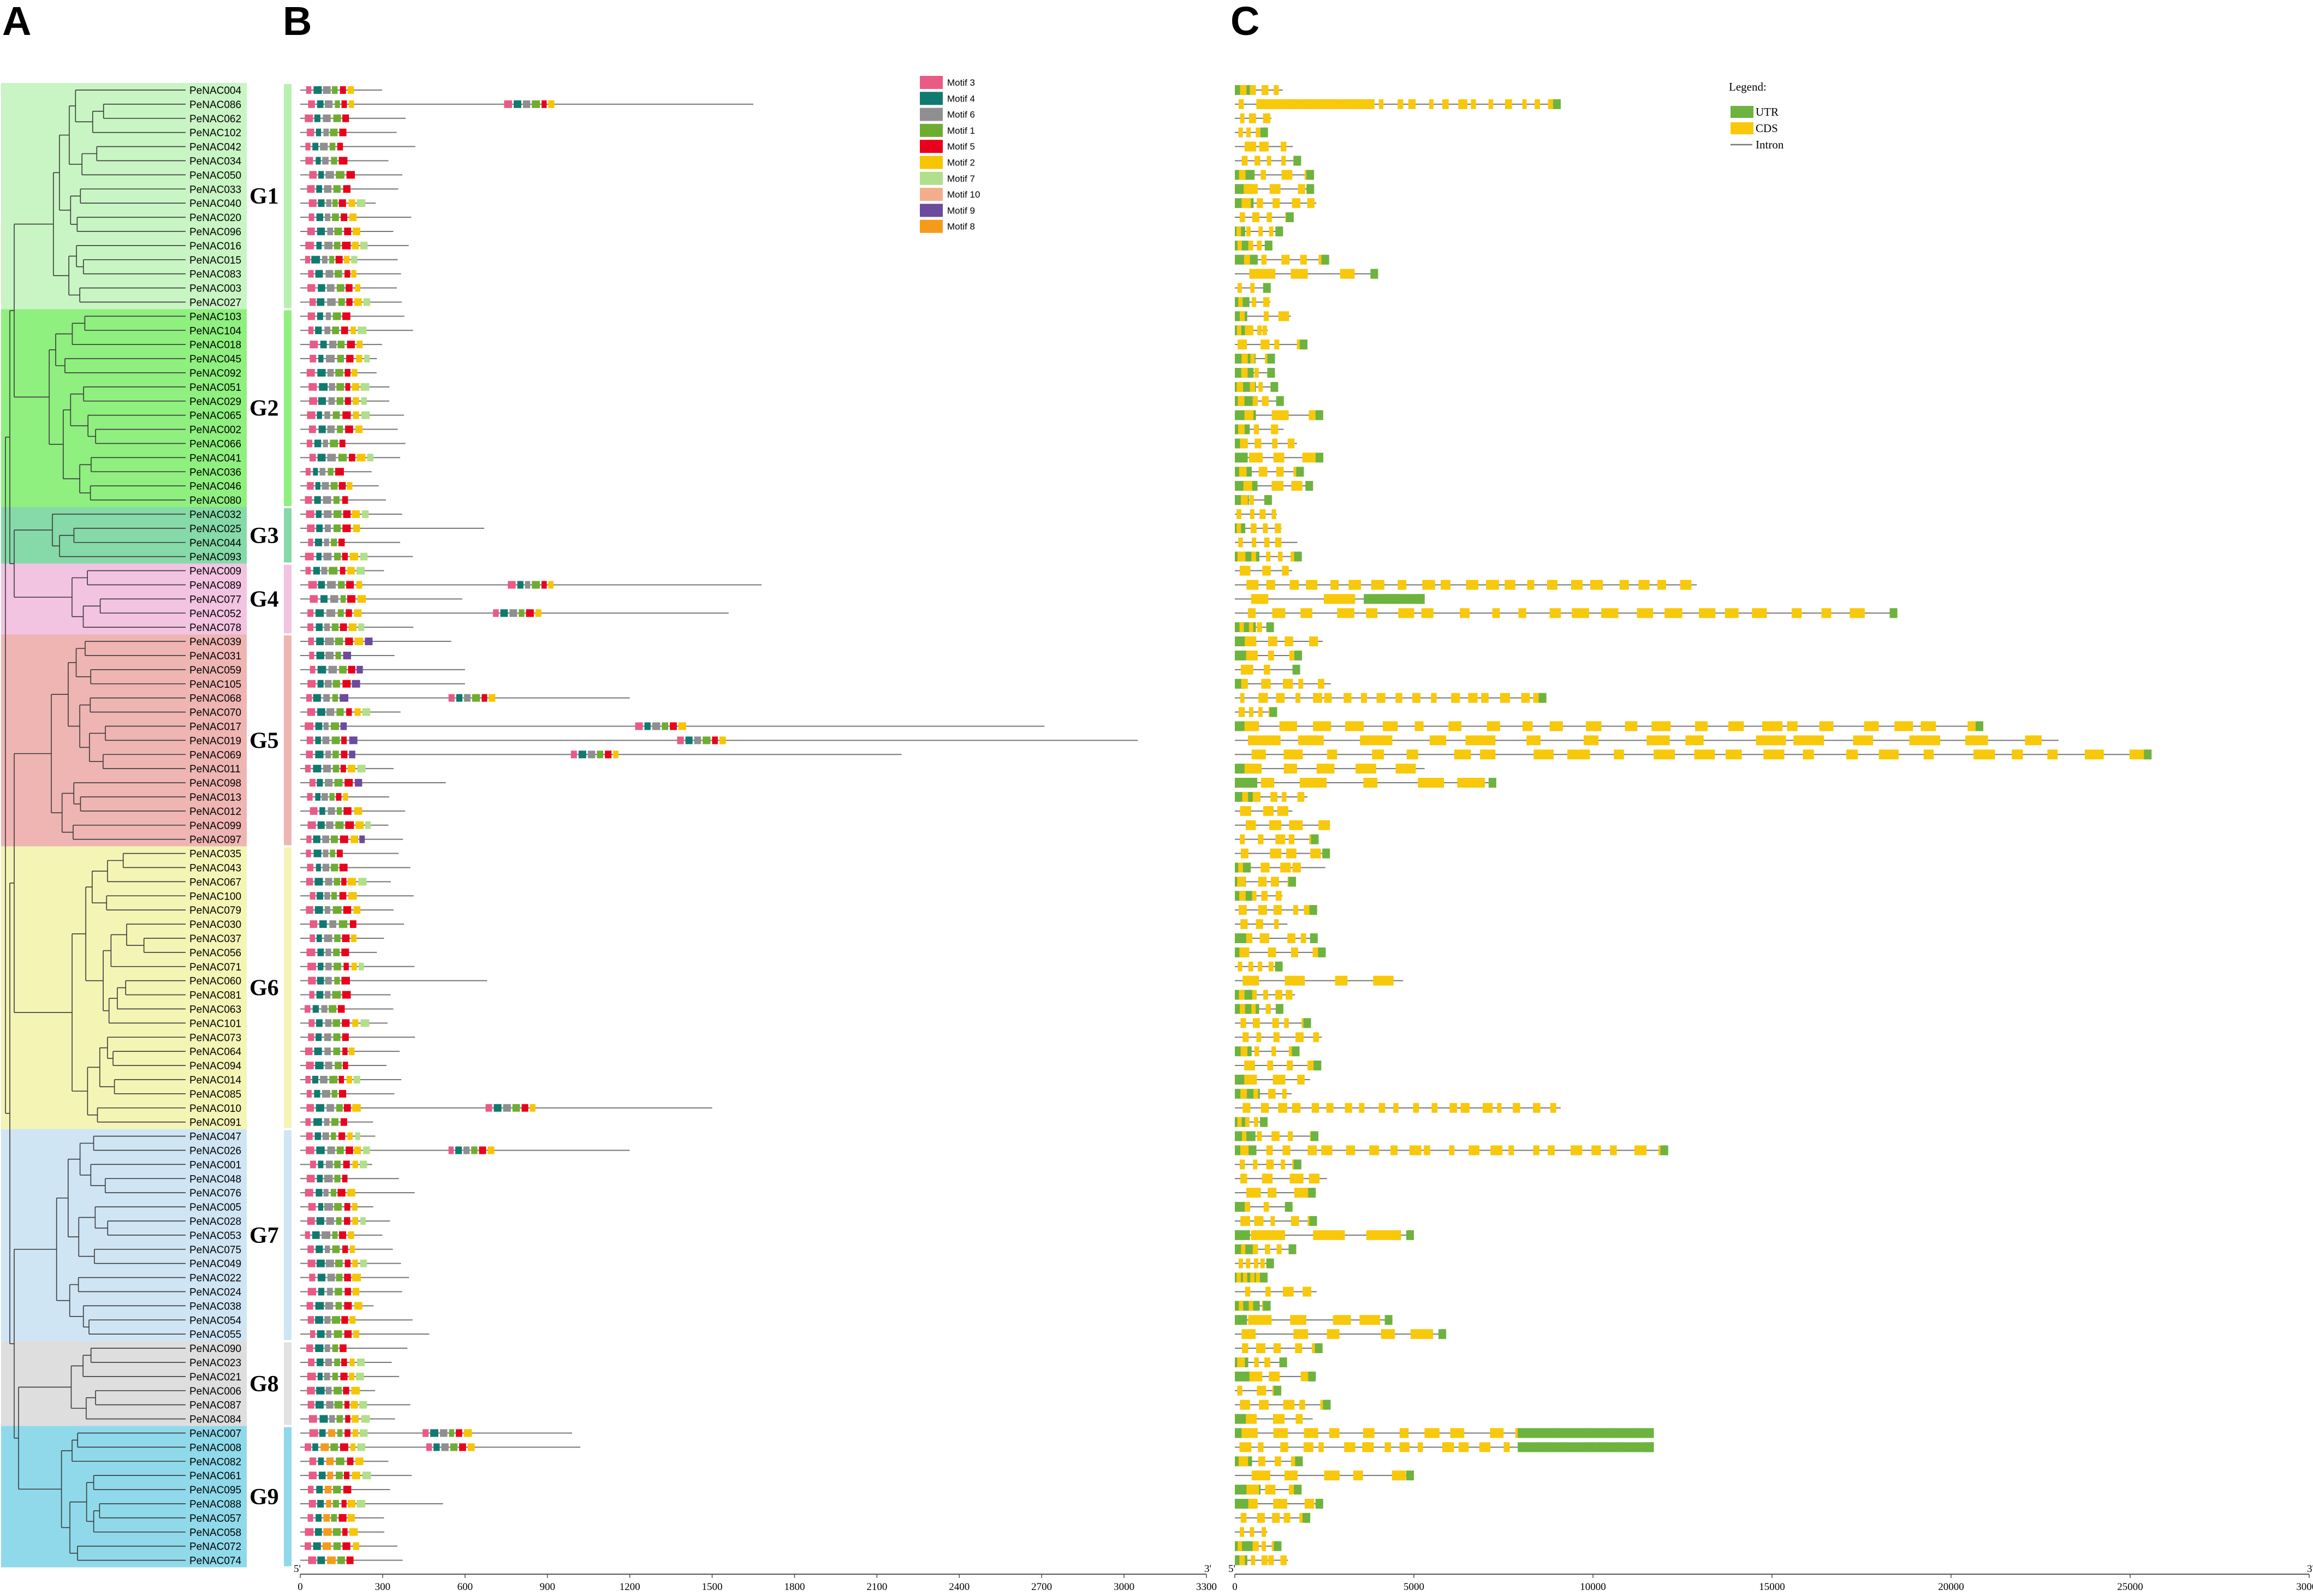  I want to click on gene-label: PeNAC057, so click(215, 1518).